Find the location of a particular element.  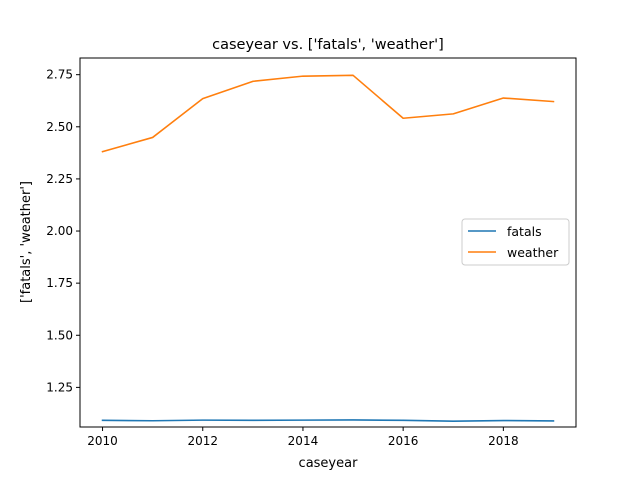

y-tick-label: 2.50 is located at coordinates (59, 127).